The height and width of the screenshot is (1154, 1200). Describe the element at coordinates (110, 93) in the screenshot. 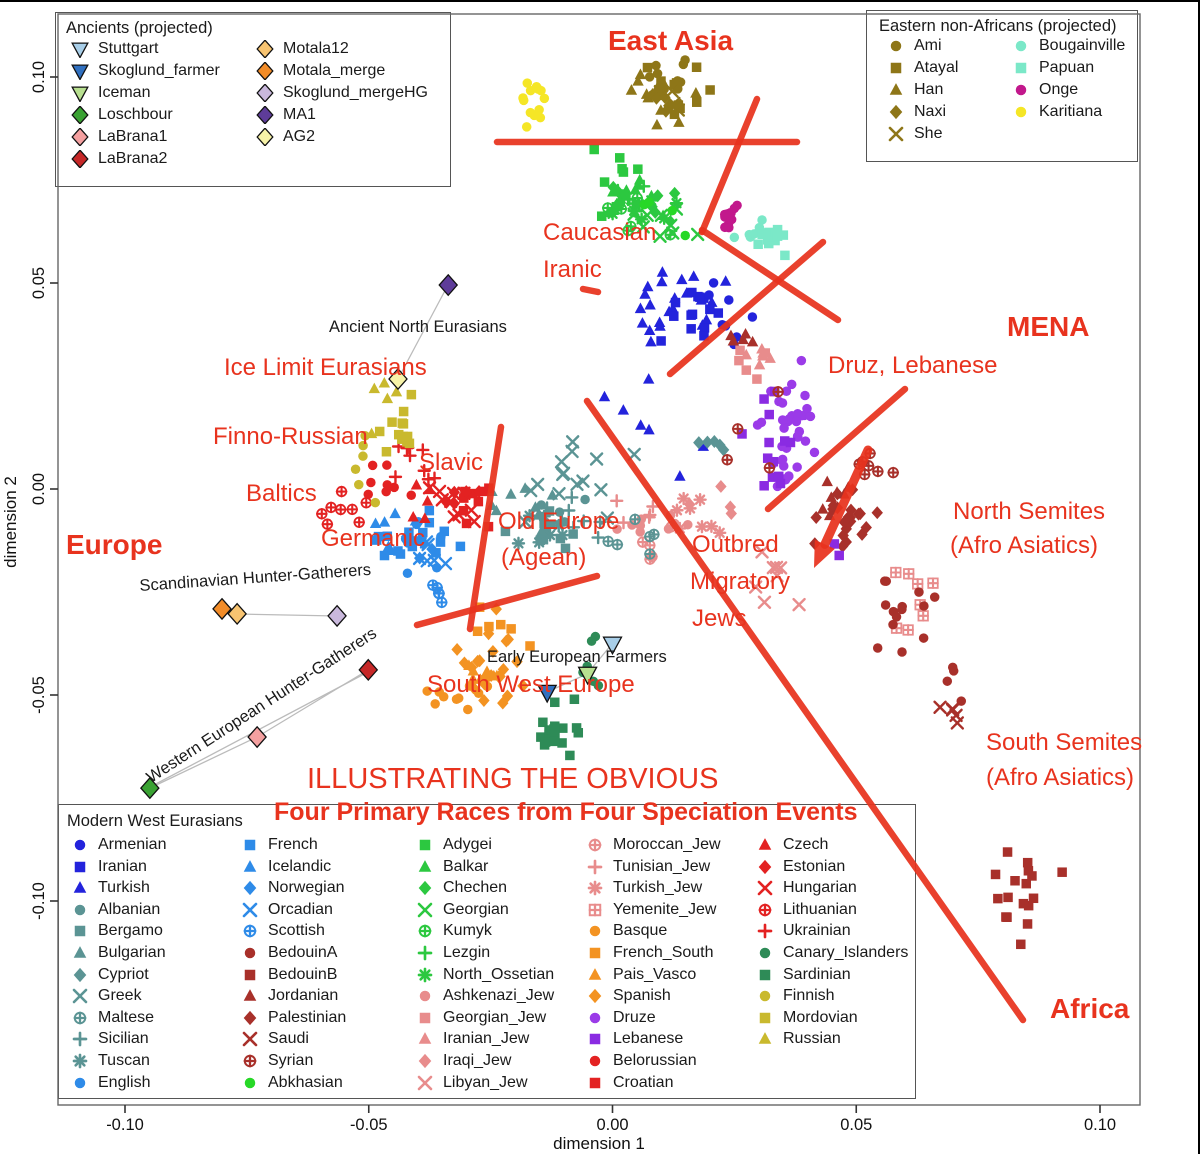

I see `legend-item-Iceman: Iceman` at that location.